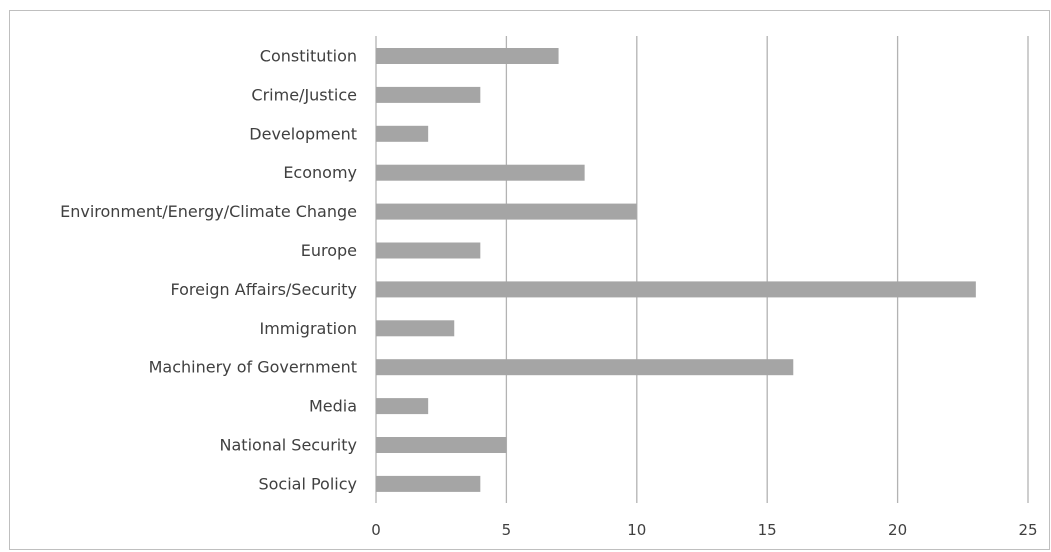 This screenshot has width=1051, height=552. Describe the element at coordinates (767, 530) in the screenshot. I see `x-tick-label: 15` at that location.